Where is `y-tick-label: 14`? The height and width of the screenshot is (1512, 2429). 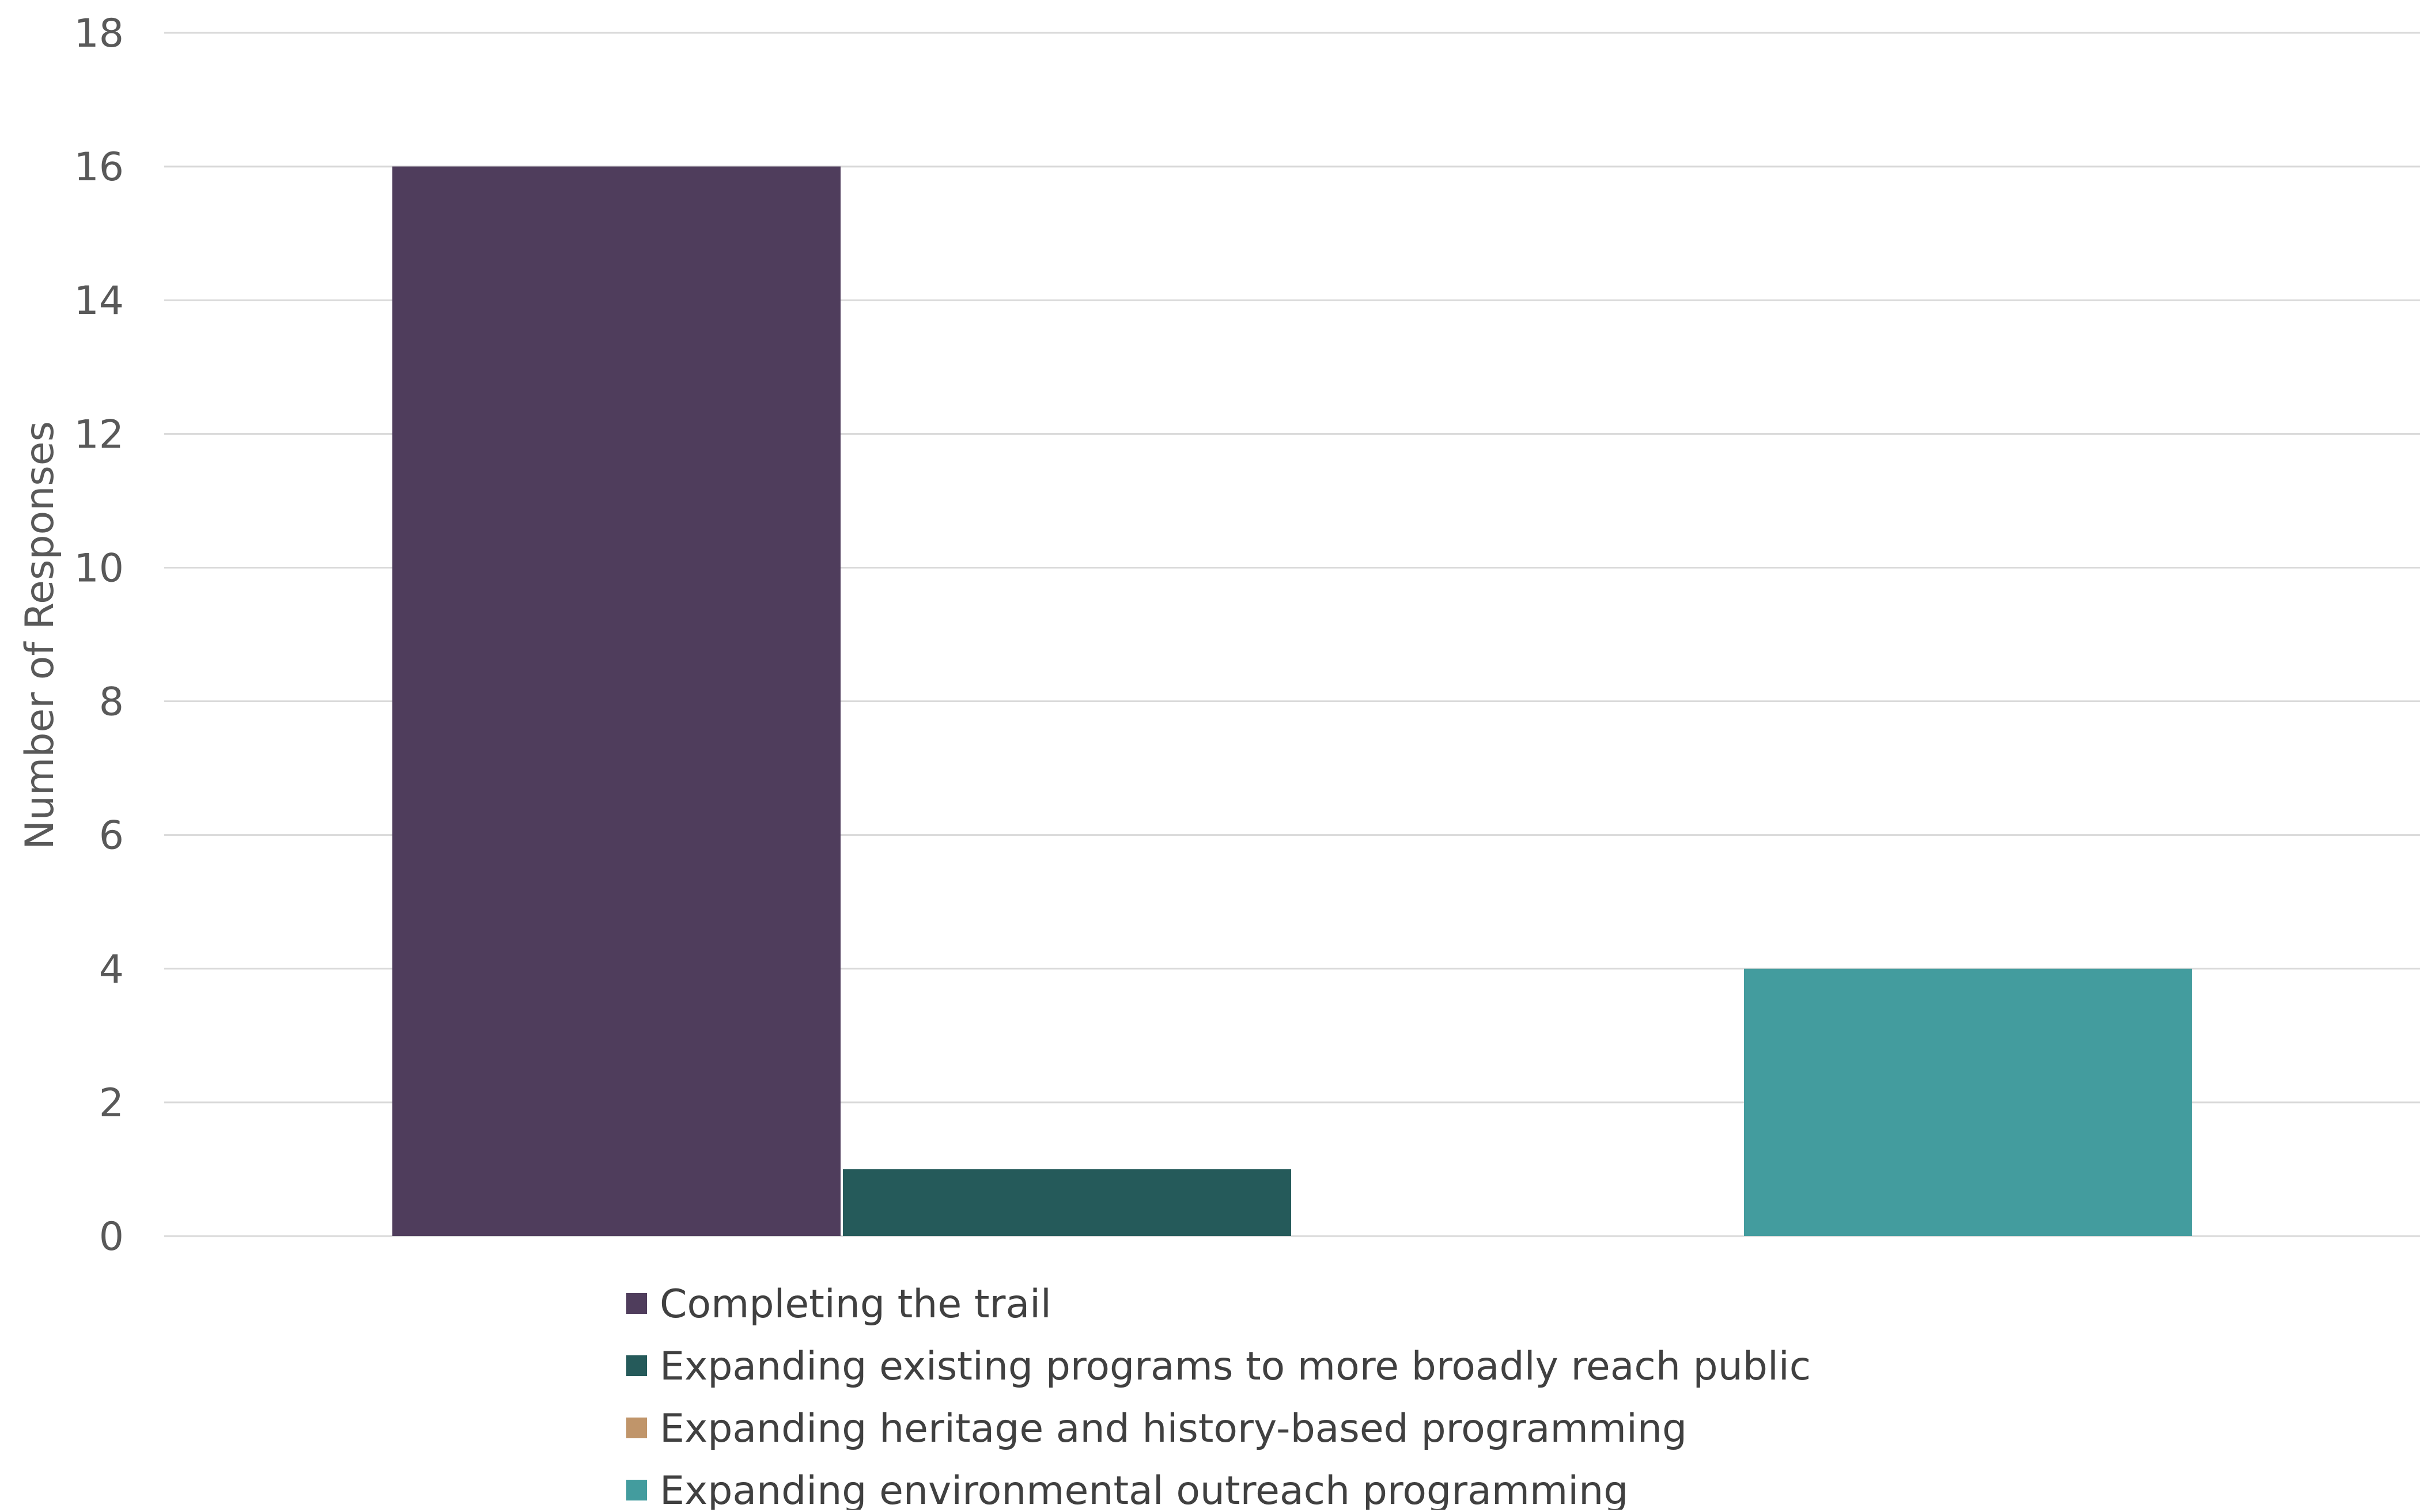
y-tick-label: 14 is located at coordinates (99, 301).